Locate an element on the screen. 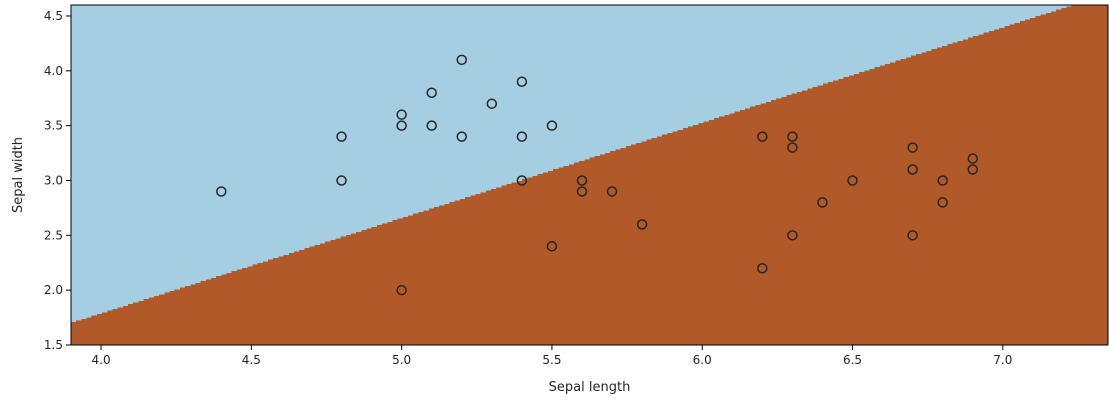 The width and height of the screenshot is (1109, 400). y-axis: 1.5 2.0 2.5 3.0 3.5 4.0 4.5 is located at coordinates (57, 180).